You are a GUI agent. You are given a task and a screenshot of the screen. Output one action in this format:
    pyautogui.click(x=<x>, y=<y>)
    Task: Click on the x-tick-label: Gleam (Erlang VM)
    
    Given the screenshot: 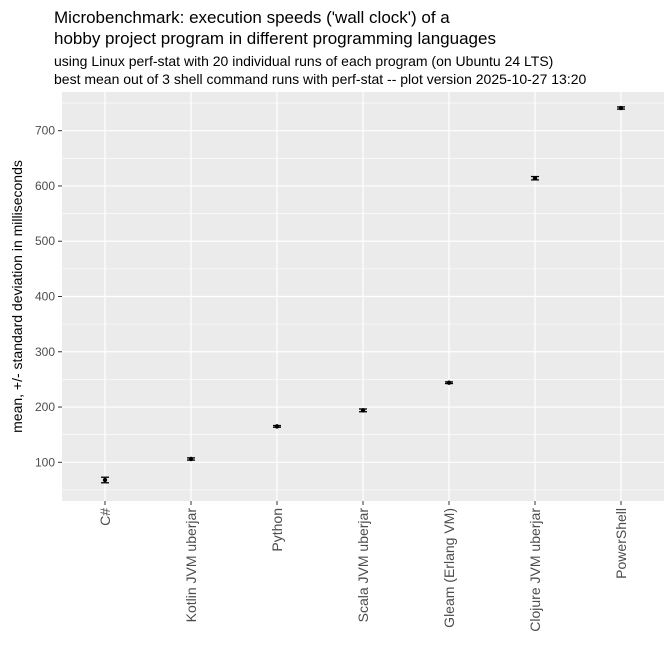 What is the action you would take?
    pyautogui.click(x=449, y=568)
    